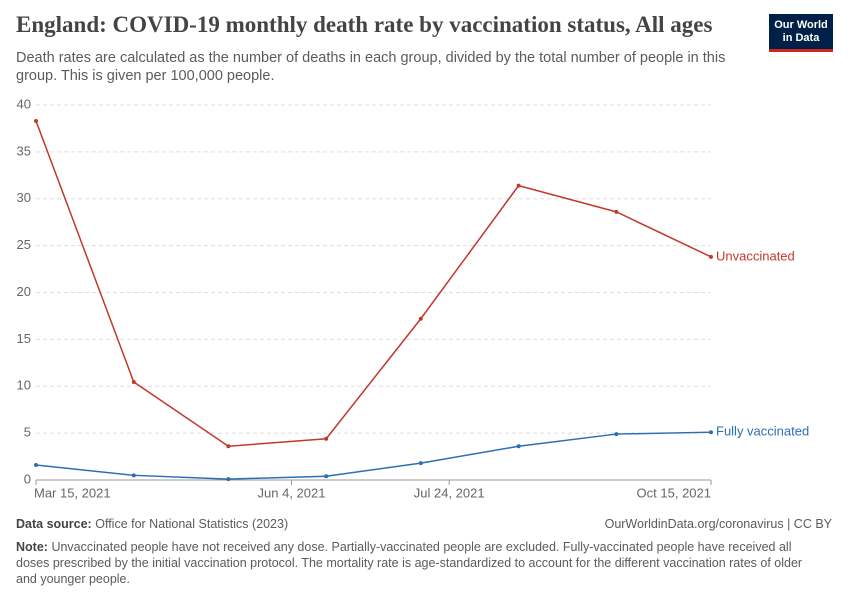  Describe the element at coordinates (72, 492) in the screenshot. I see `x-tick-label: Mar 15, 2021` at that location.